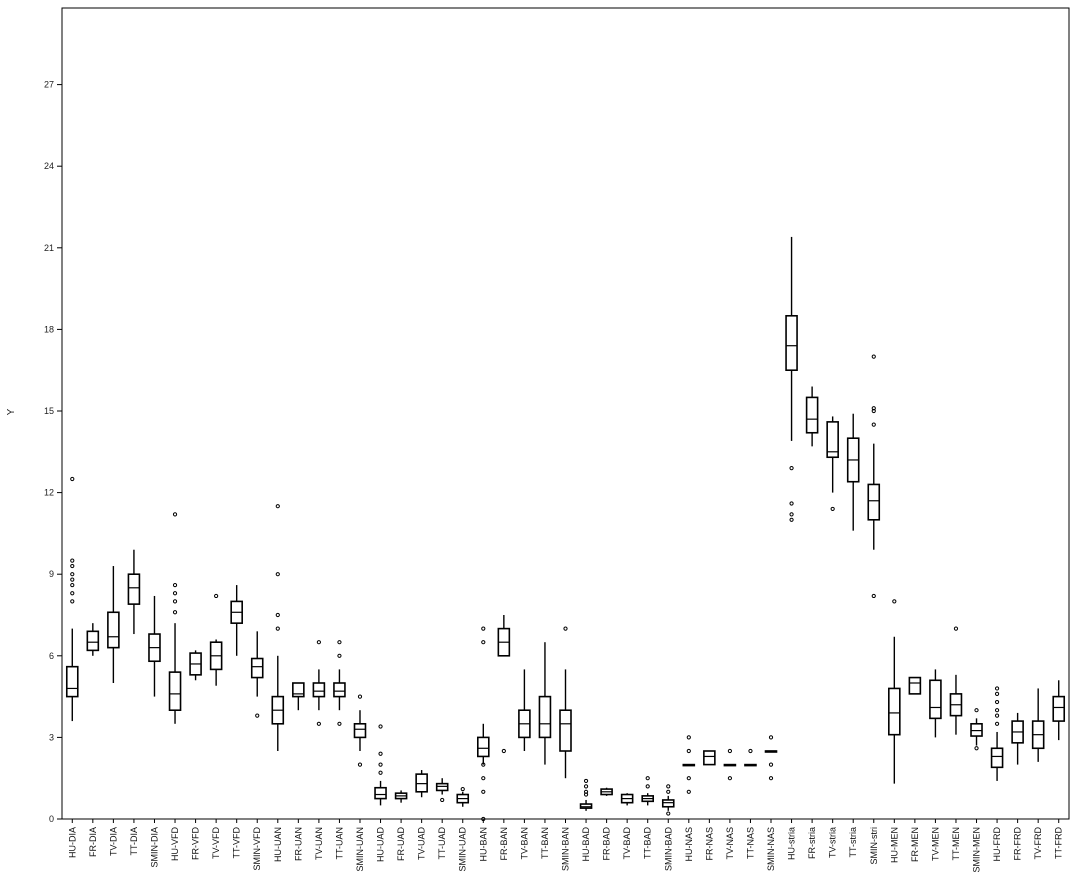 The height and width of the screenshot is (894, 1071). I want to click on y-axis: 0 3 6 9 12 15 18 21 24 27, so click(53, 452).